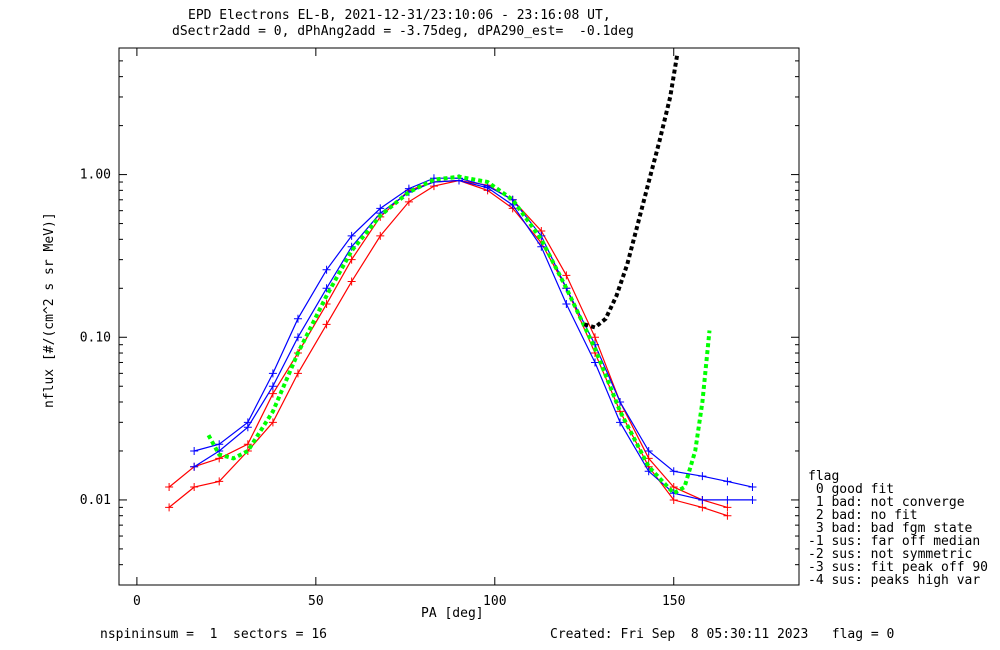 This screenshot has width=1000, height=650. Describe the element at coordinates (894, 580) in the screenshot. I see `legend-item: -4 sus: peaks high var` at that location.